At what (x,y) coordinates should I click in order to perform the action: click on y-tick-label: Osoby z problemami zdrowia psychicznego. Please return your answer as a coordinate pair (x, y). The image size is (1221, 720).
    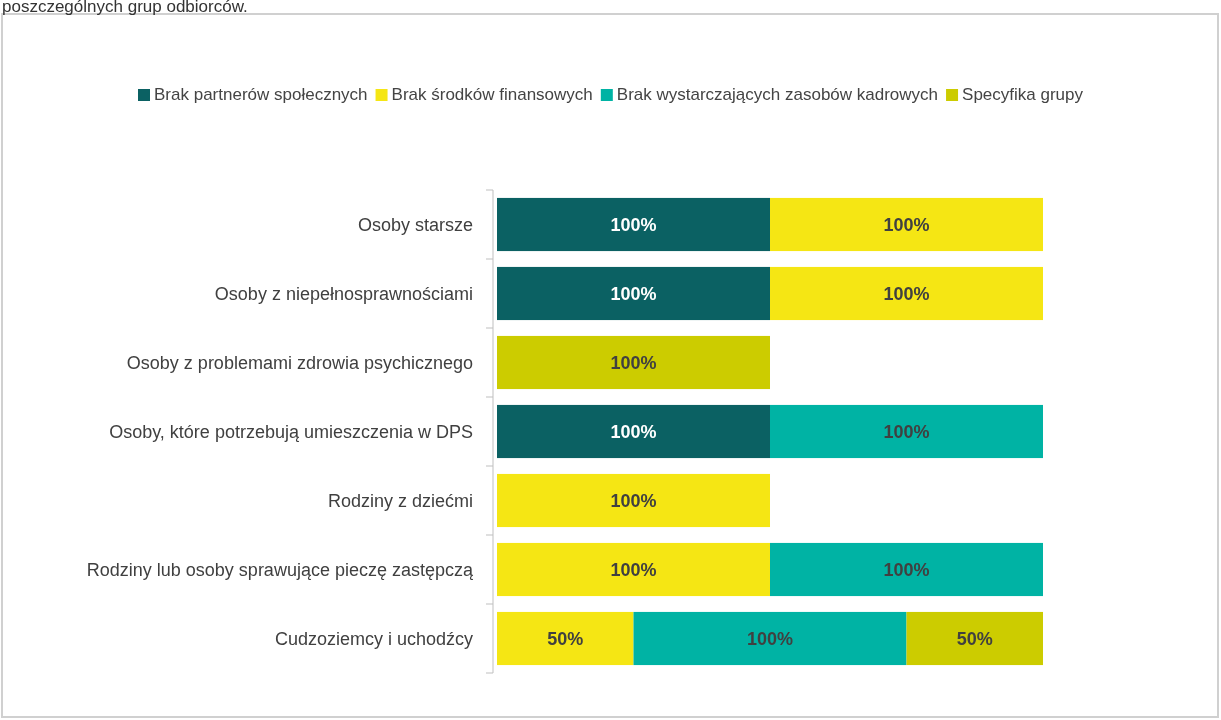
    Looking at the image, I should click on (299, 362).